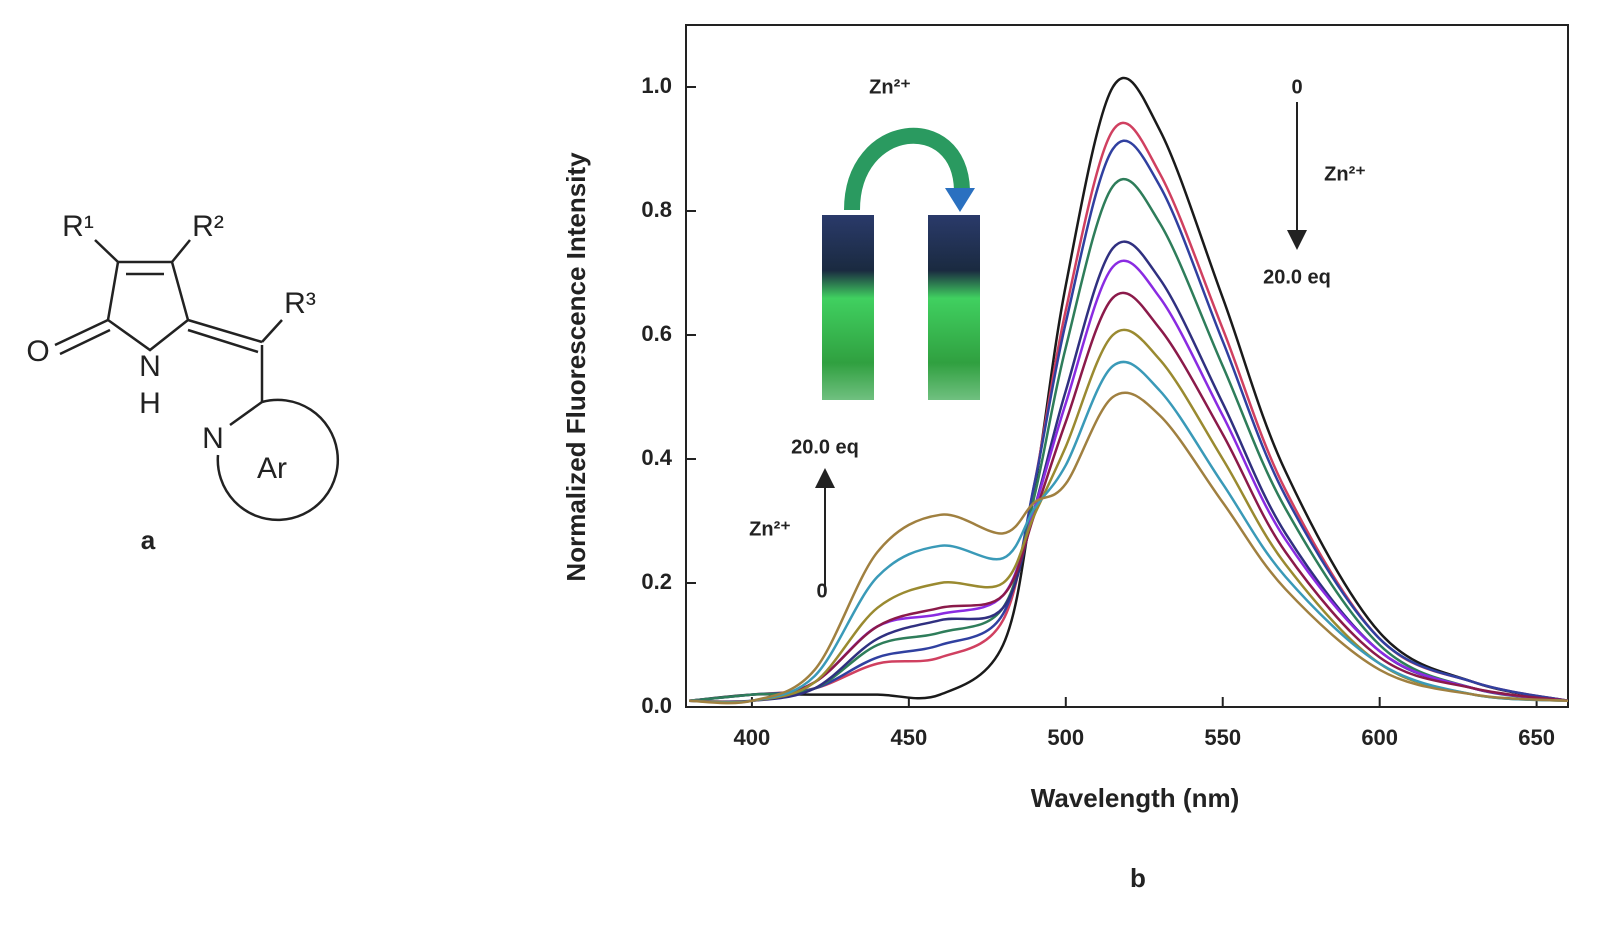  I want to click on atom-label: Ar, so click(272, 468).